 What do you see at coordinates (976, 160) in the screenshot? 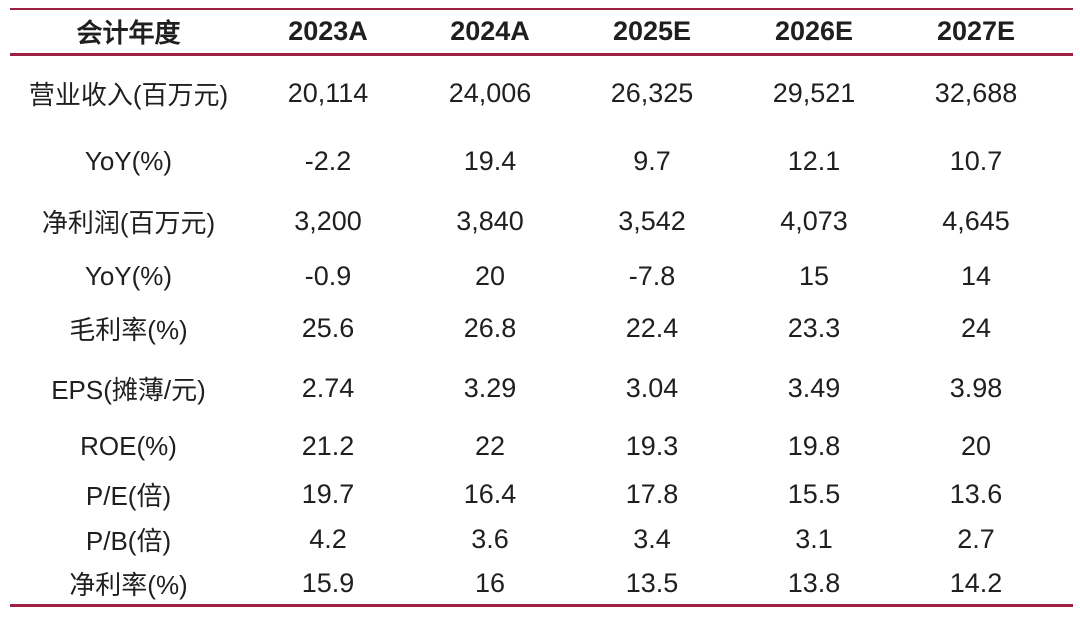
I see `metric-value: 10.7` at bounding box center [976, 160].